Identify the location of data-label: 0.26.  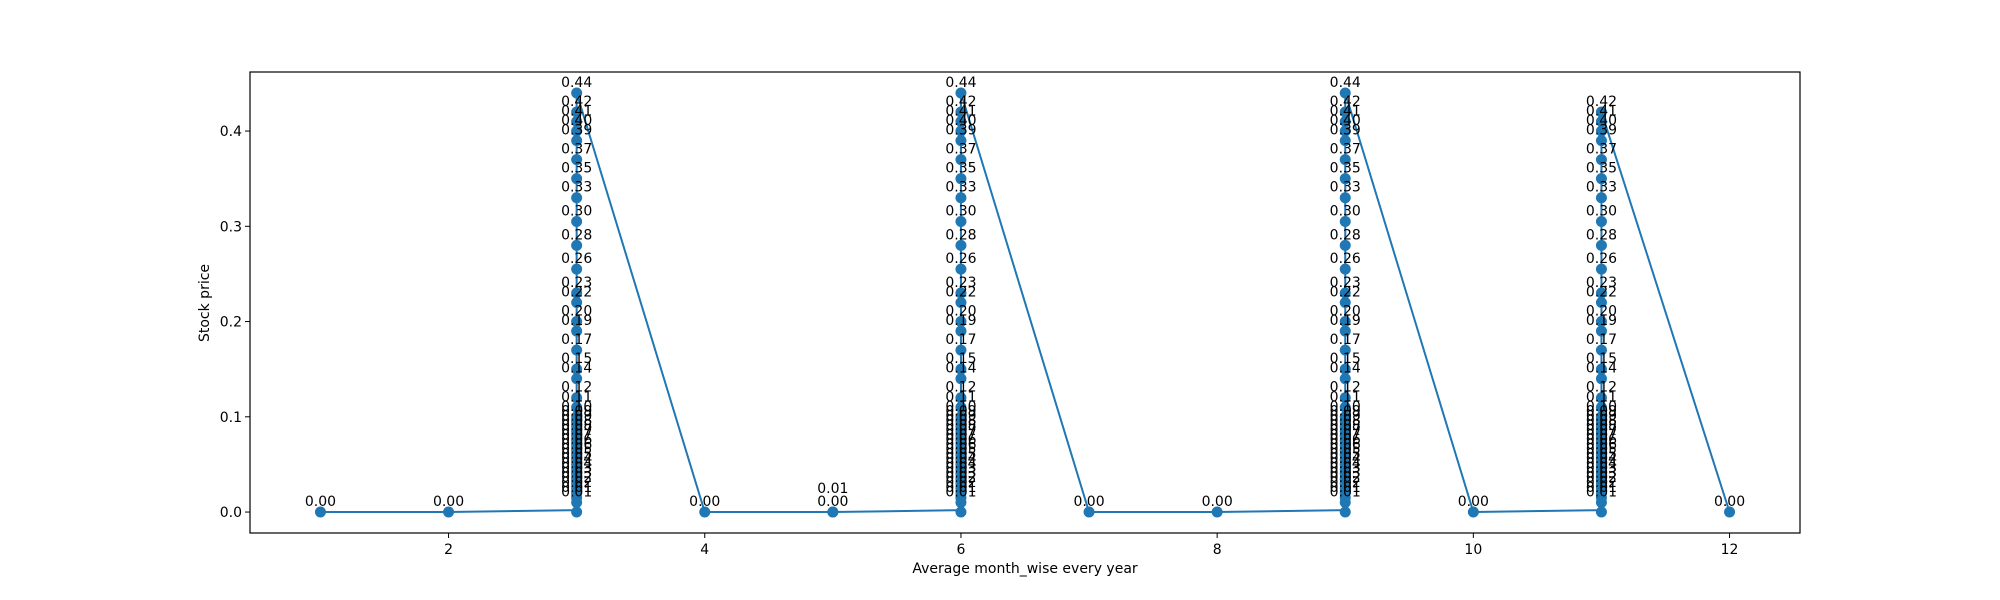
(1345, 259).